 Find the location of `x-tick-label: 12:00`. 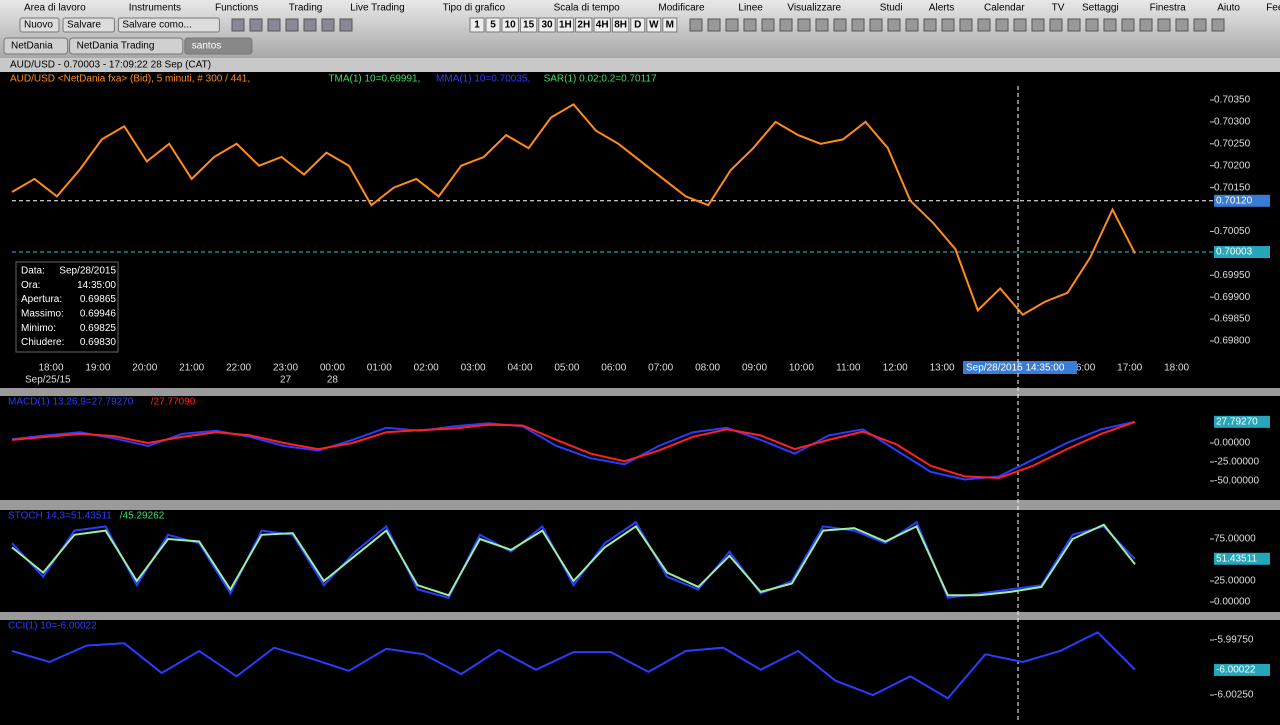

x-tick-label: 12:00 is located at coordinates (895, 368).